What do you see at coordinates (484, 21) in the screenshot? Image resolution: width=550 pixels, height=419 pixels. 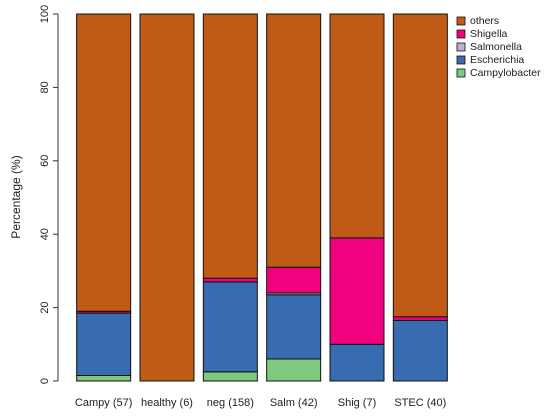 I see `legend-label-others: others` at bounding box center [484, 21].